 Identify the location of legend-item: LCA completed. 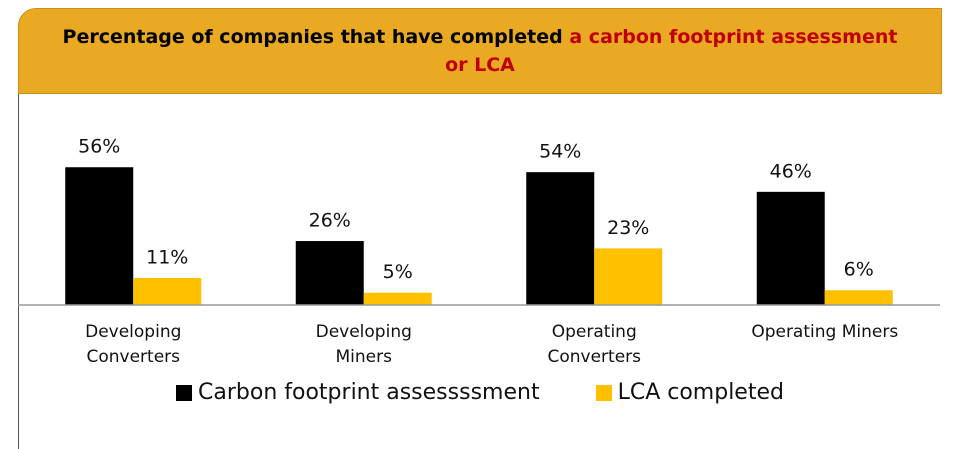
(689, 392).